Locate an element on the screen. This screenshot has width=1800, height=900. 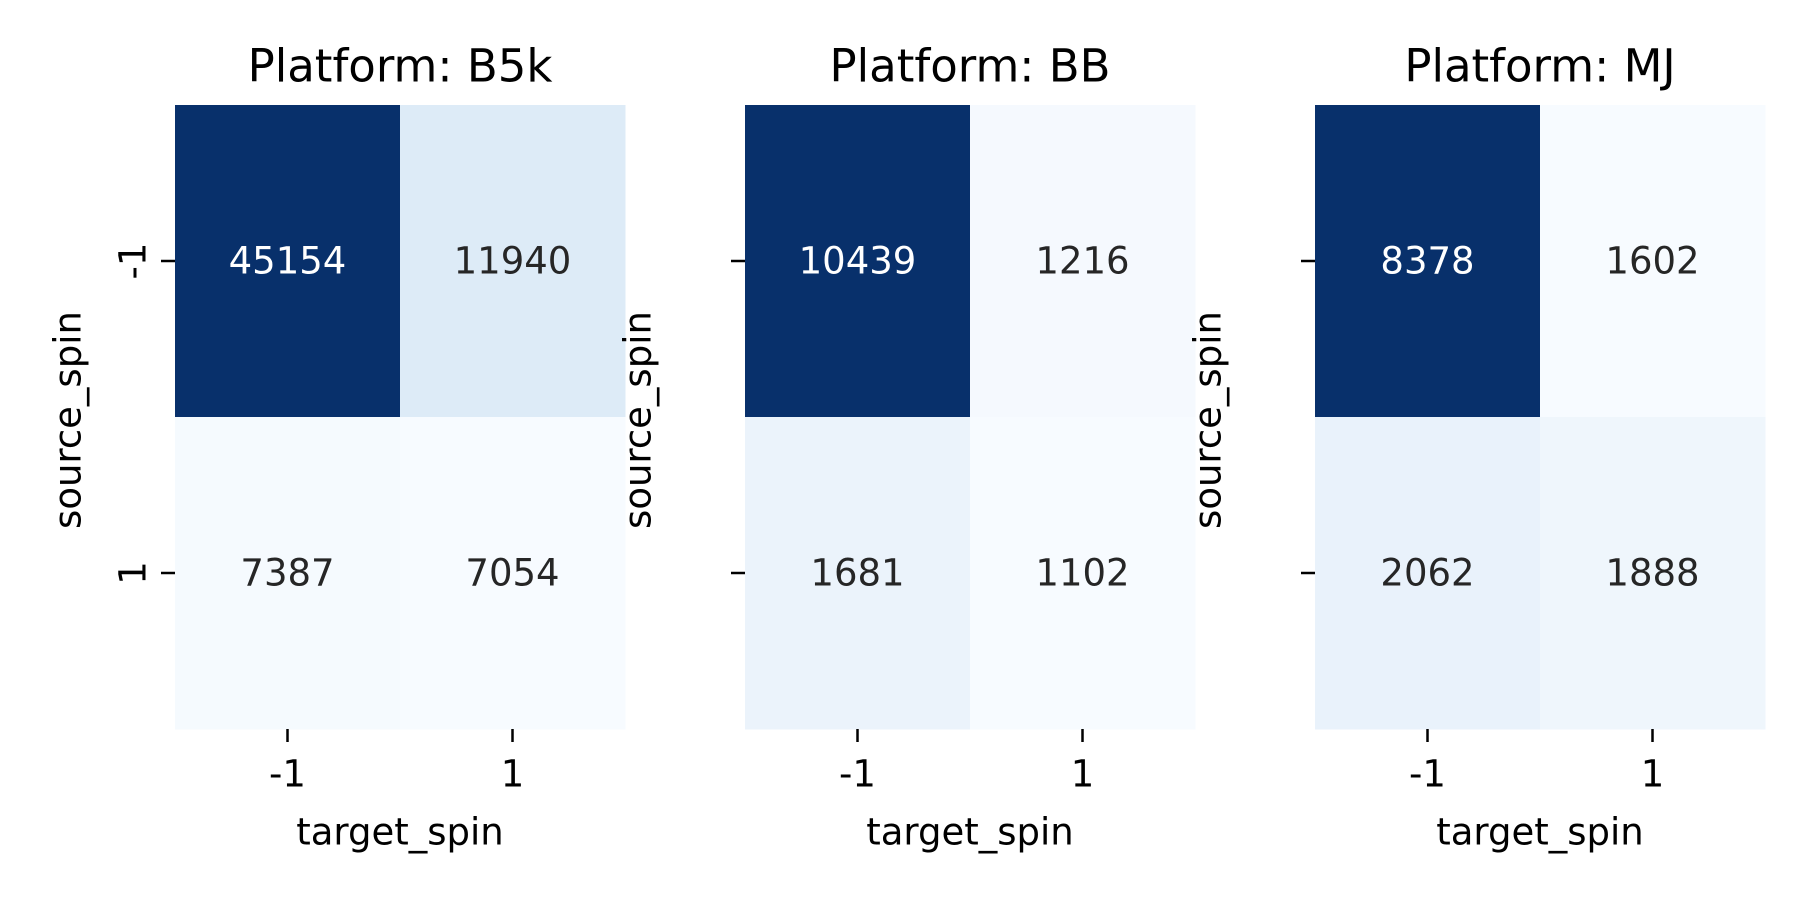
panel-title: Platform: MJ is located at coordinates (1539, 66).